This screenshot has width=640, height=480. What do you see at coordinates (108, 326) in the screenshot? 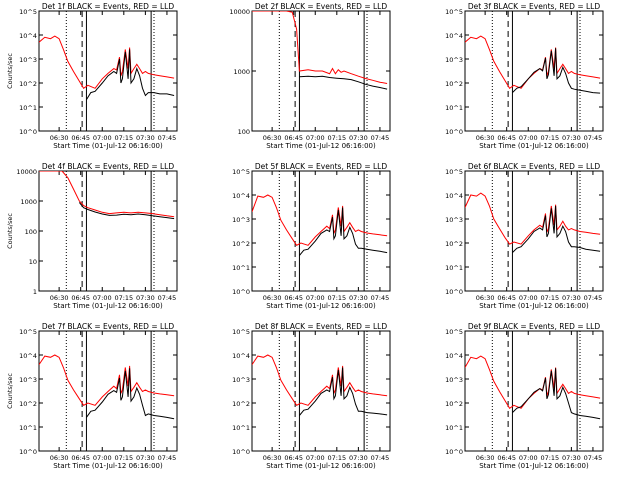
I see `panel-title: Det 7f BLACK = Events, RED = LLD` at bounding box center [108, 326].